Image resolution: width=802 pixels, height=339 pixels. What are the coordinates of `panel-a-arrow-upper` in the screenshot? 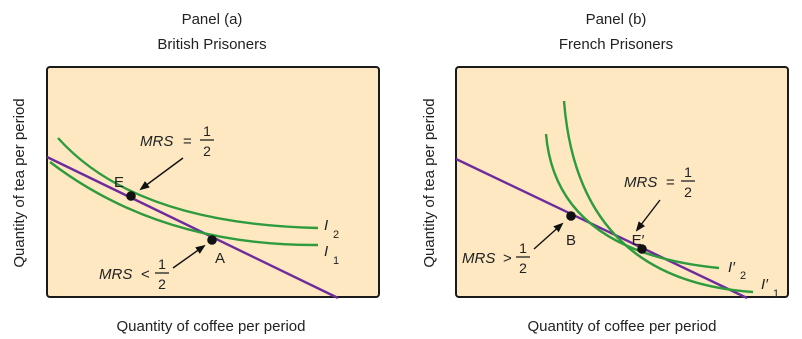 It's located at (161, 174).